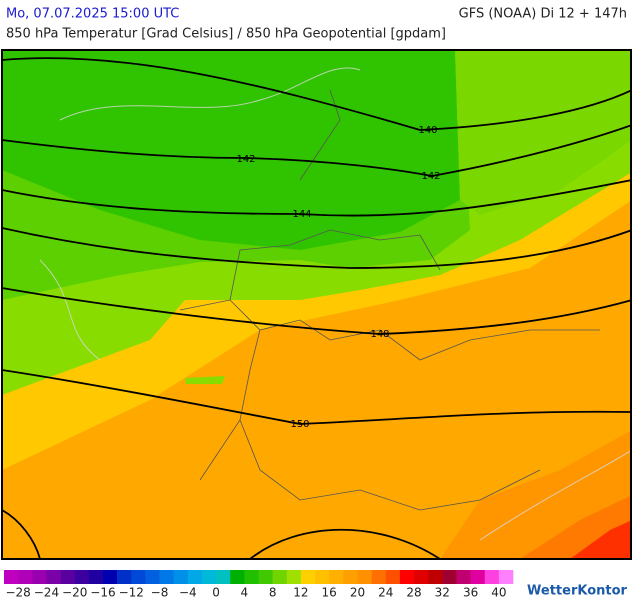  I want to click on contour-label: 140, so click(427, 130).